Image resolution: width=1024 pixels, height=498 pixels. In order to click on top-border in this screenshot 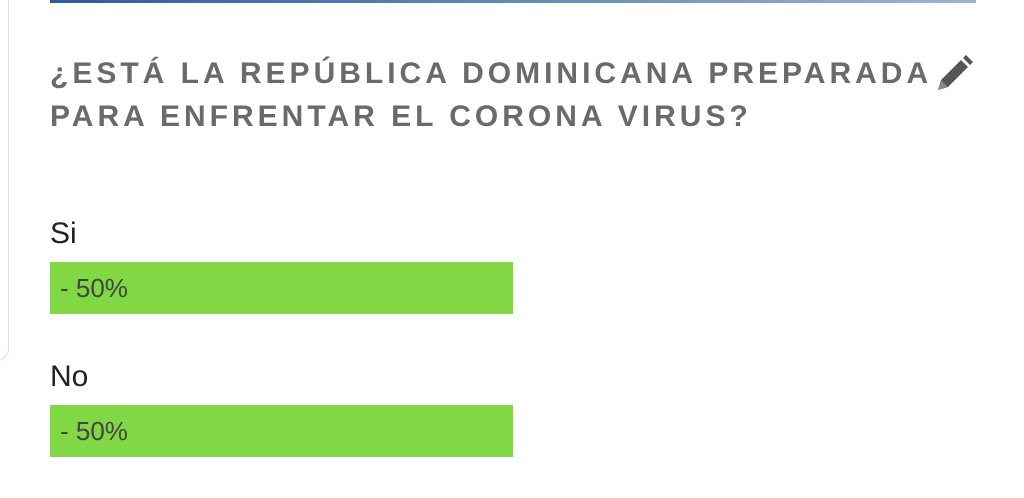, I will do `click(513, 1)`.